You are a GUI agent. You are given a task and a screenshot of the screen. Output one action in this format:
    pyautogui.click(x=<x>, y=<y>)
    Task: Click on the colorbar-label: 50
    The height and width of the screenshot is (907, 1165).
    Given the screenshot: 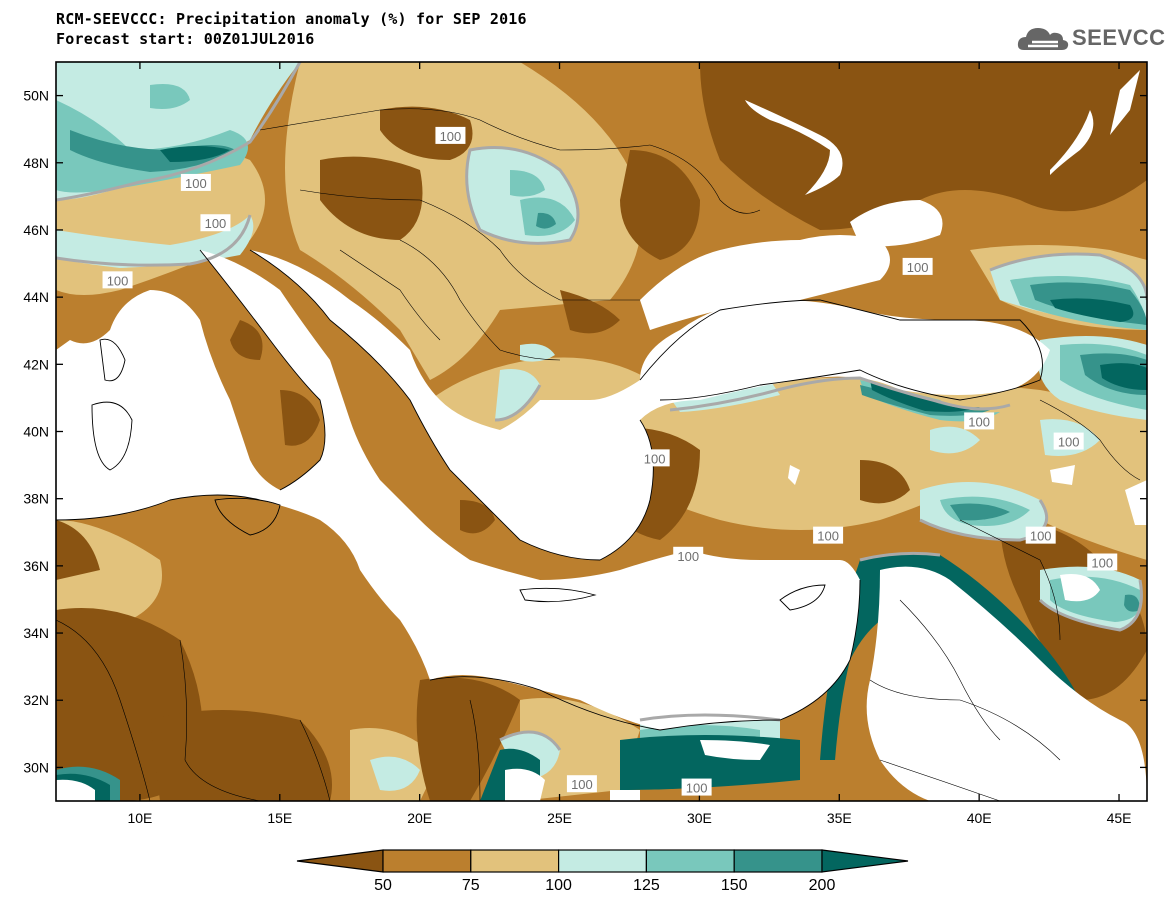 What is the action you would take?
    pyautogui.click(x=383, y=885)
    